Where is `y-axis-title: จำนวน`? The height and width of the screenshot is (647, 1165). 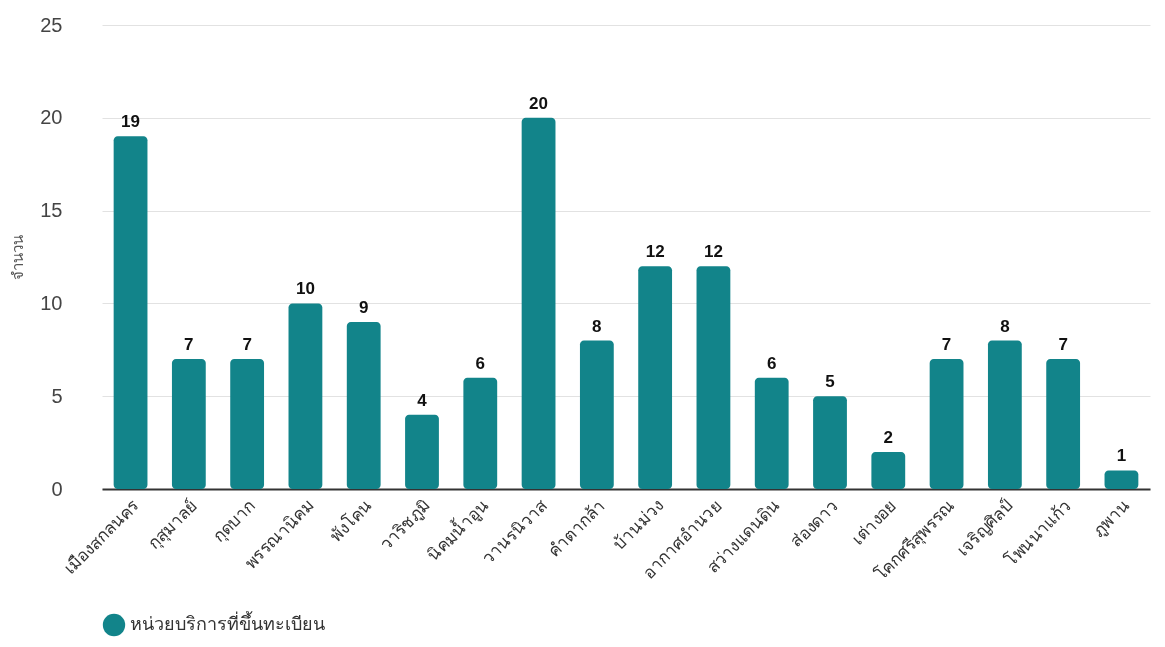 y-axis-title: จำนวน is located at coordinates (18, 257).